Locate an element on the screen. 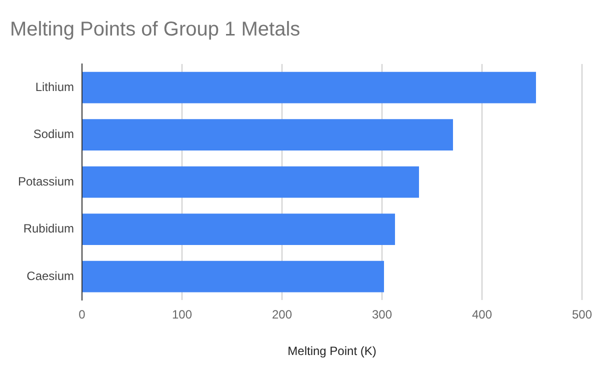  x-tick-label: 500 is located at coordinates (582, 315).